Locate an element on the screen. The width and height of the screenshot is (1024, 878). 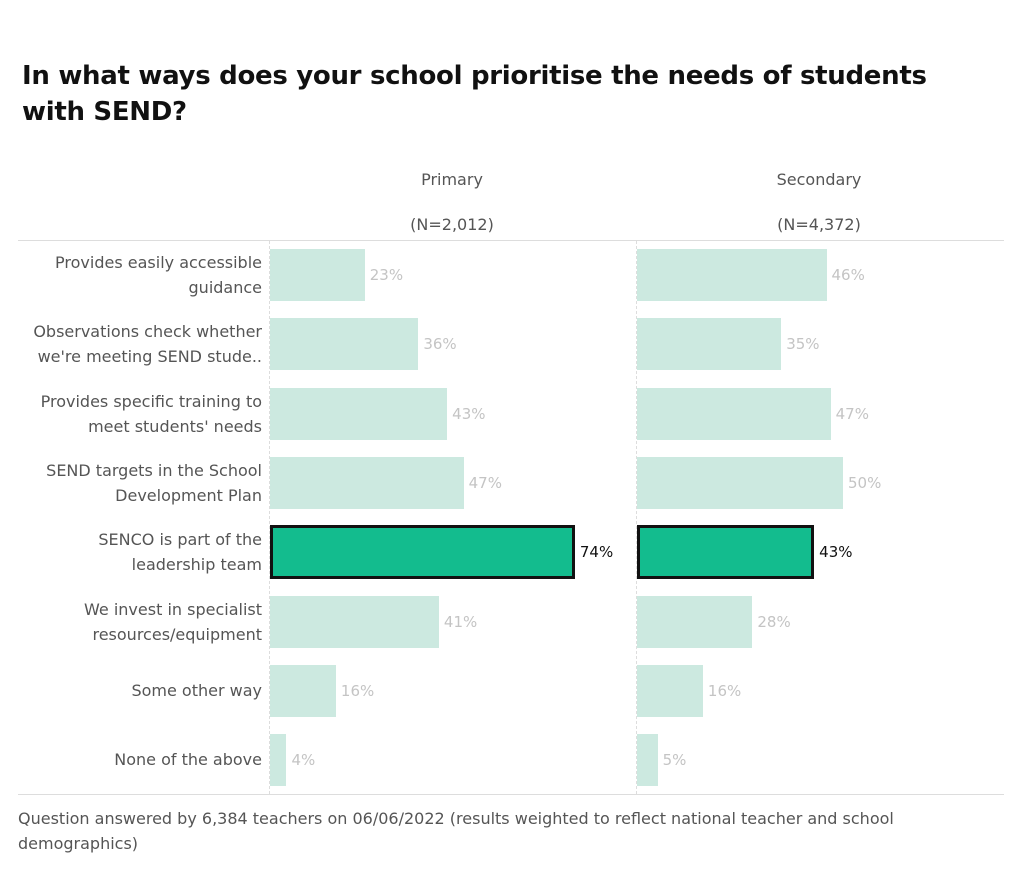
primary-axis-line is located at coordinates (269, 517).